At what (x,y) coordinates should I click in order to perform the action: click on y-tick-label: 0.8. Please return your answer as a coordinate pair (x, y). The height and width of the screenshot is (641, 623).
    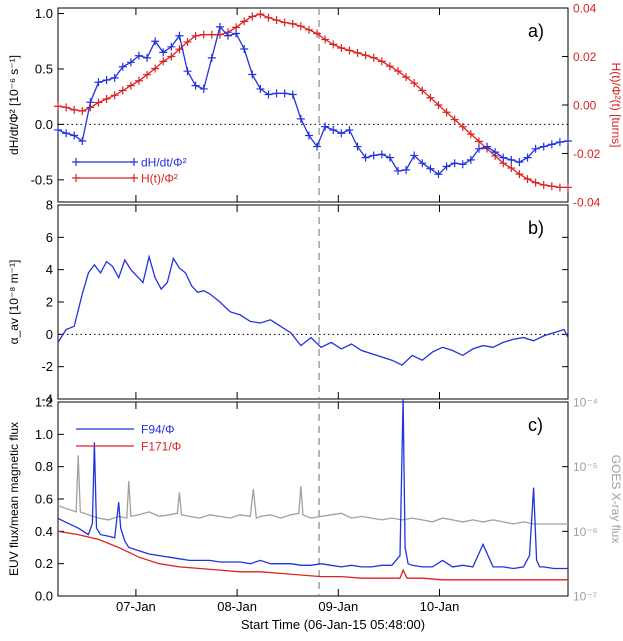
    Looking at the image, I should click on (44, 466).